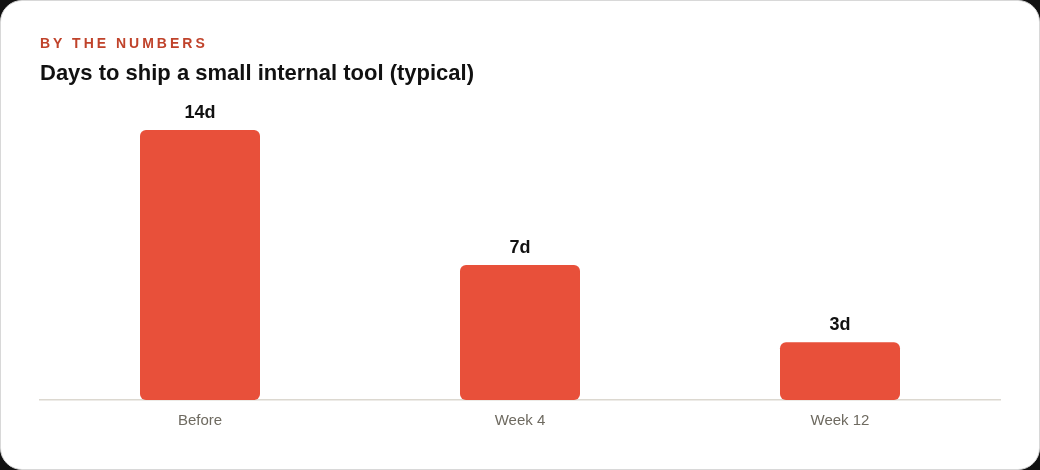  Describe the element at coordinates (200, 112) in the screenshot. I see `data-label: 14d` at that location.